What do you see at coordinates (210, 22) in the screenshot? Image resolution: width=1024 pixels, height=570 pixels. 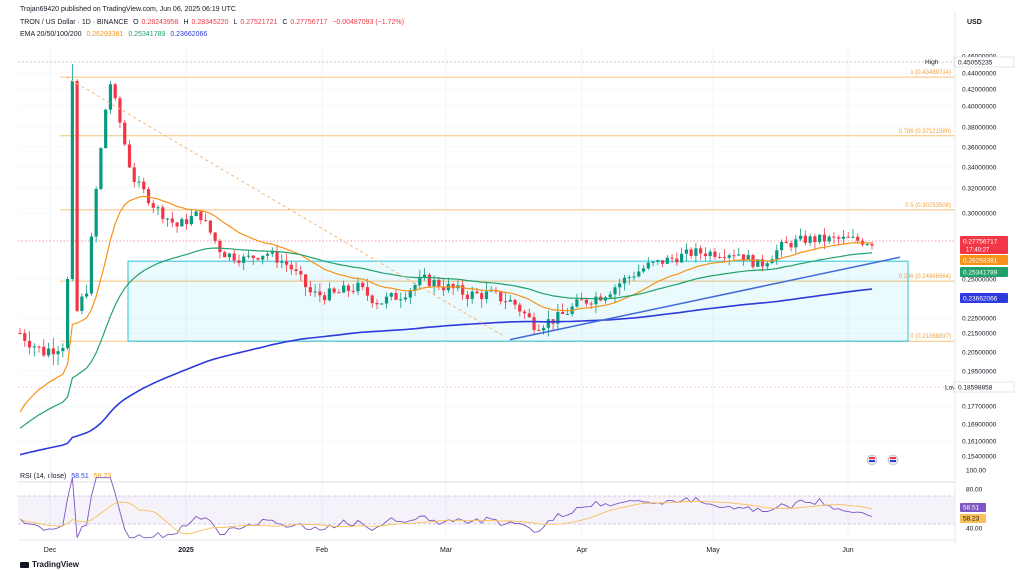 I see `high-value: 0.28345220` at bounding box center [210, 22].